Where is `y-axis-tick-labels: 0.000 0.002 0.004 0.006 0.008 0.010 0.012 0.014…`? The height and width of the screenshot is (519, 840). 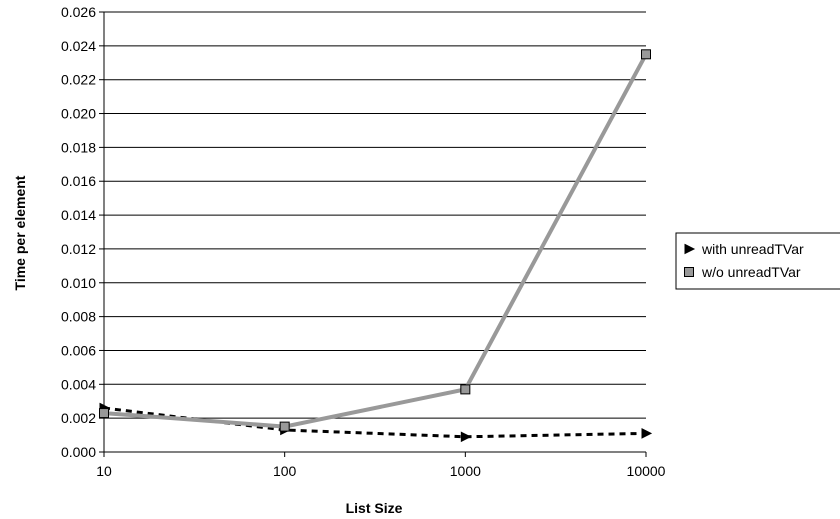 y-axis-tick-labels: 0.000 0.002 0.004 0.006 0.008 0.010 0.012 0.014… is located at coordinates (78, 232).